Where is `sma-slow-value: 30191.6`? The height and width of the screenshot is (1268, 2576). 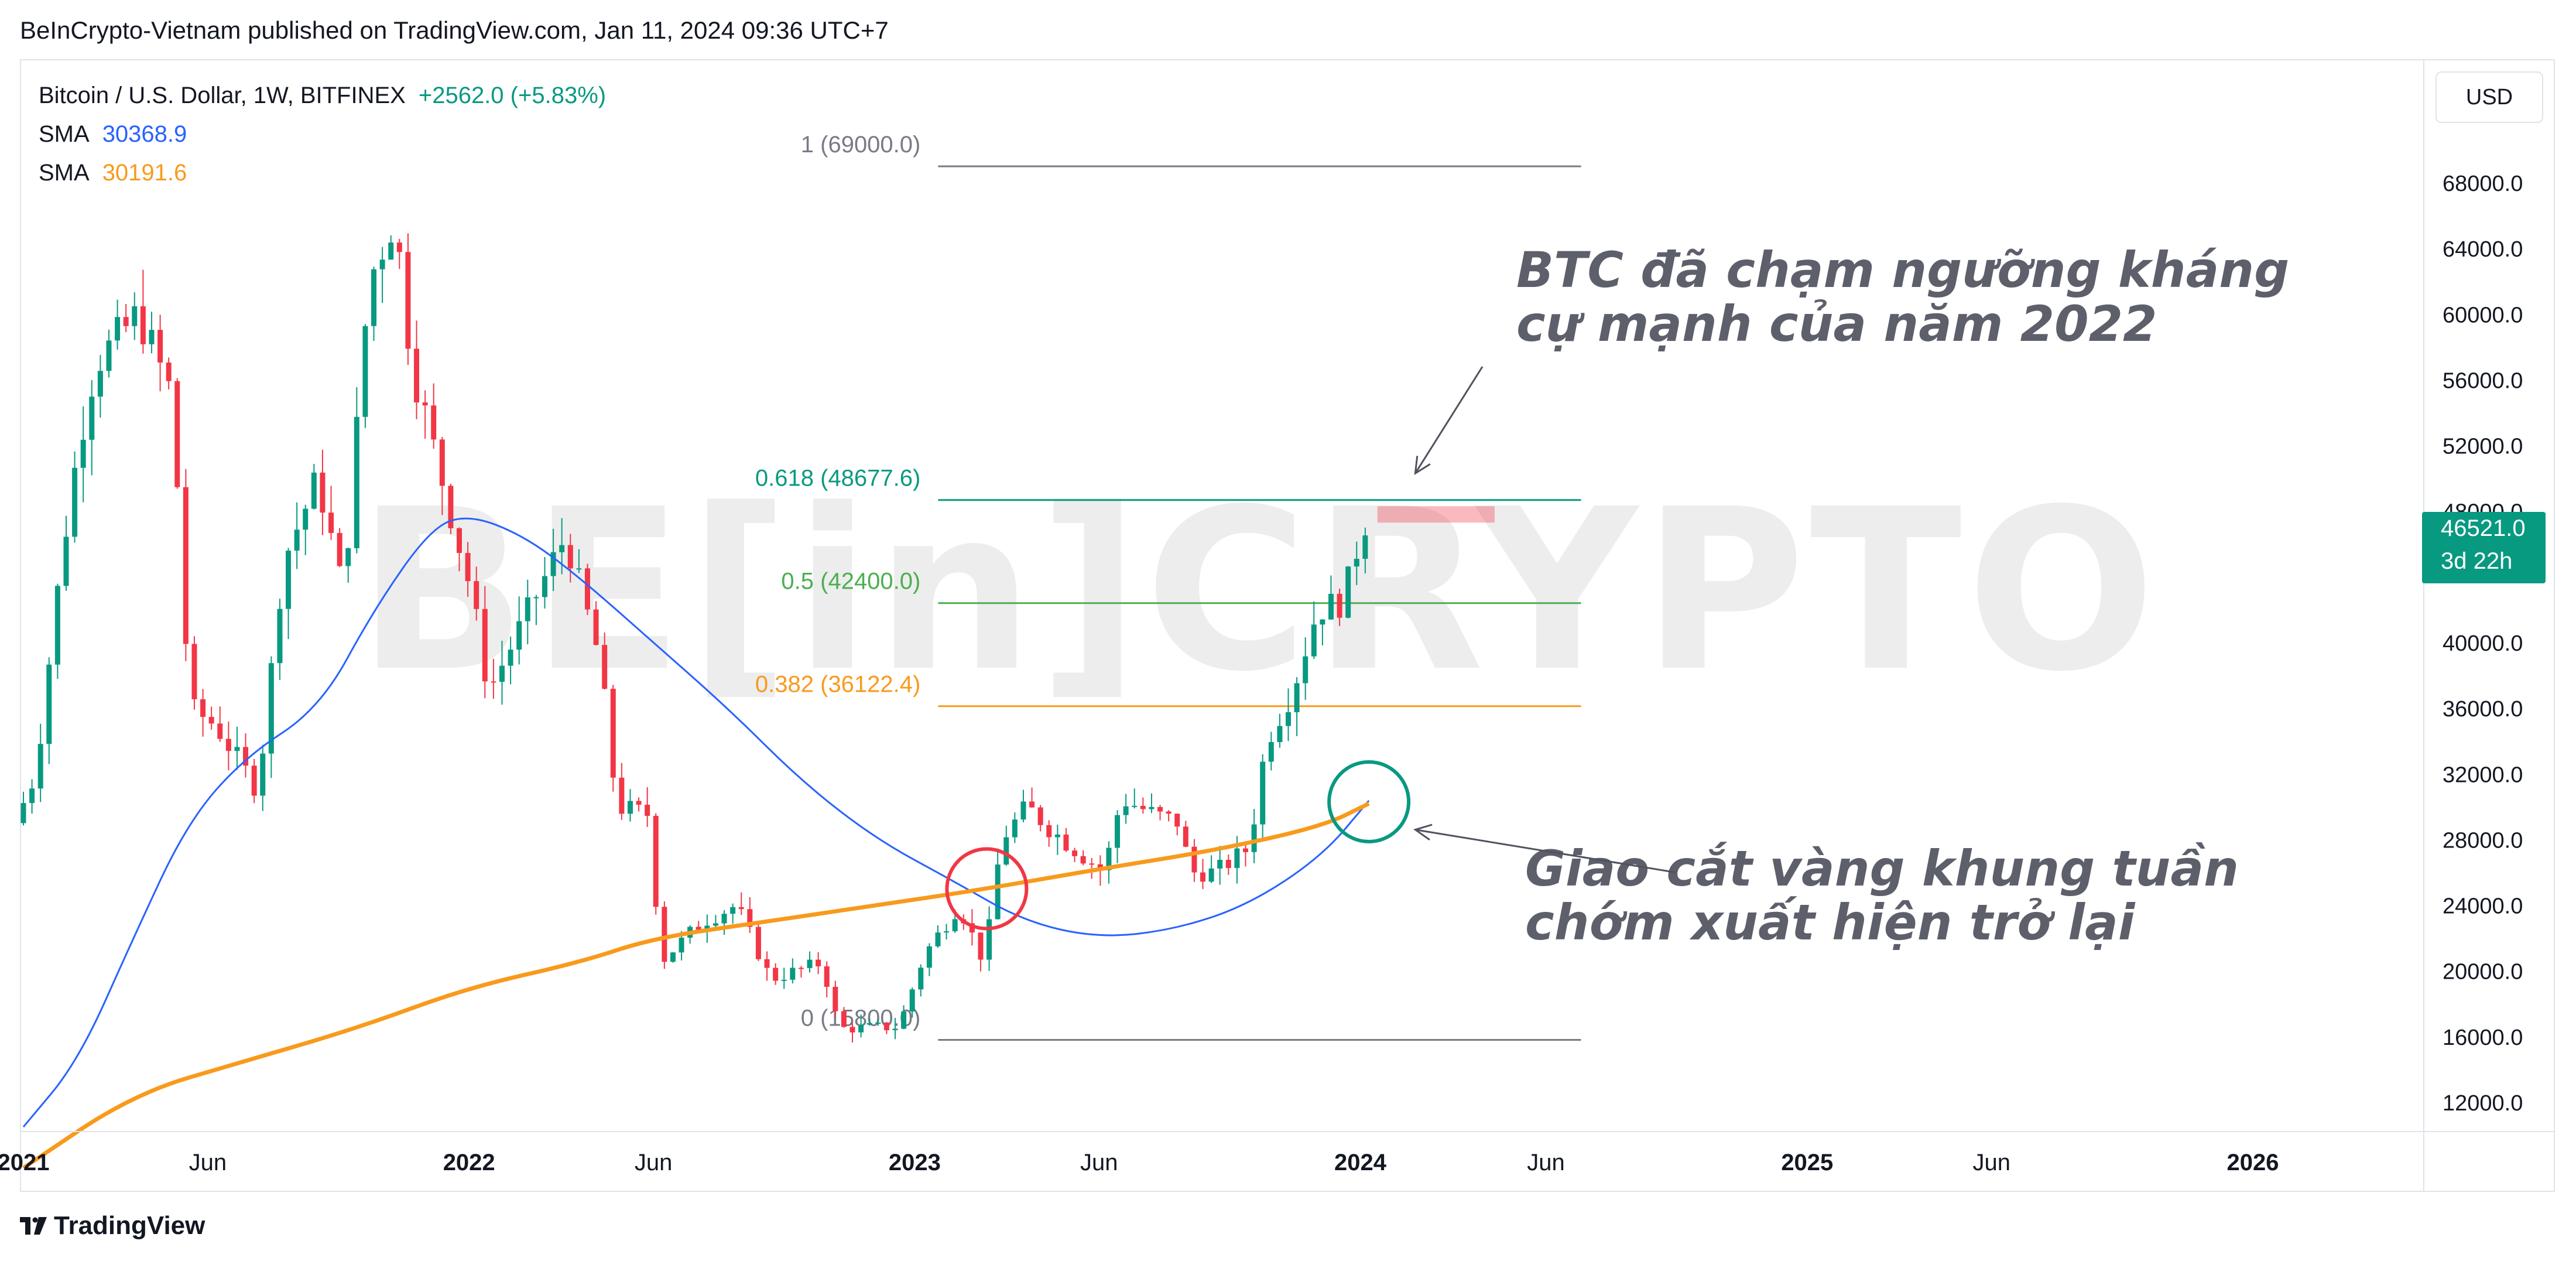
sma-slow-value: 30191.6 is located at coordinates (144, 173).